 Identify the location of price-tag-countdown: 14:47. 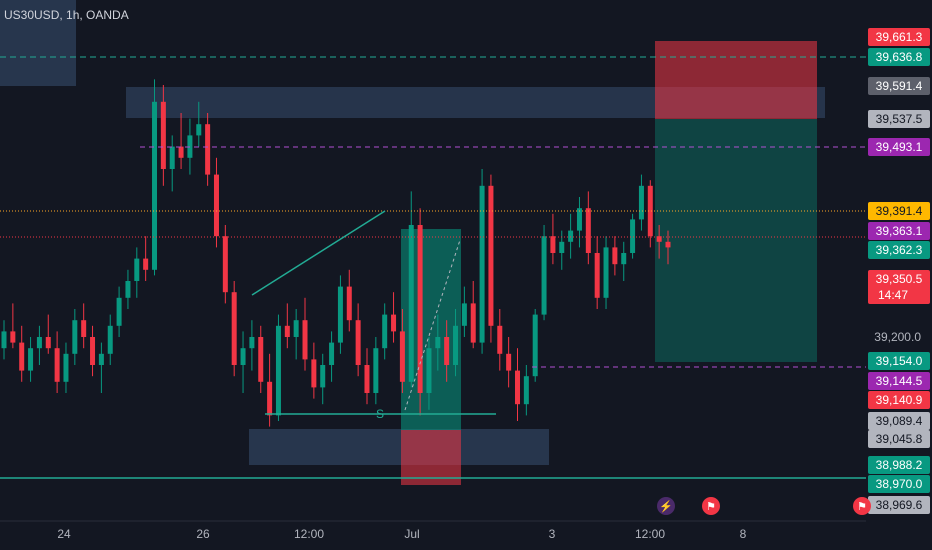
(893, 295).